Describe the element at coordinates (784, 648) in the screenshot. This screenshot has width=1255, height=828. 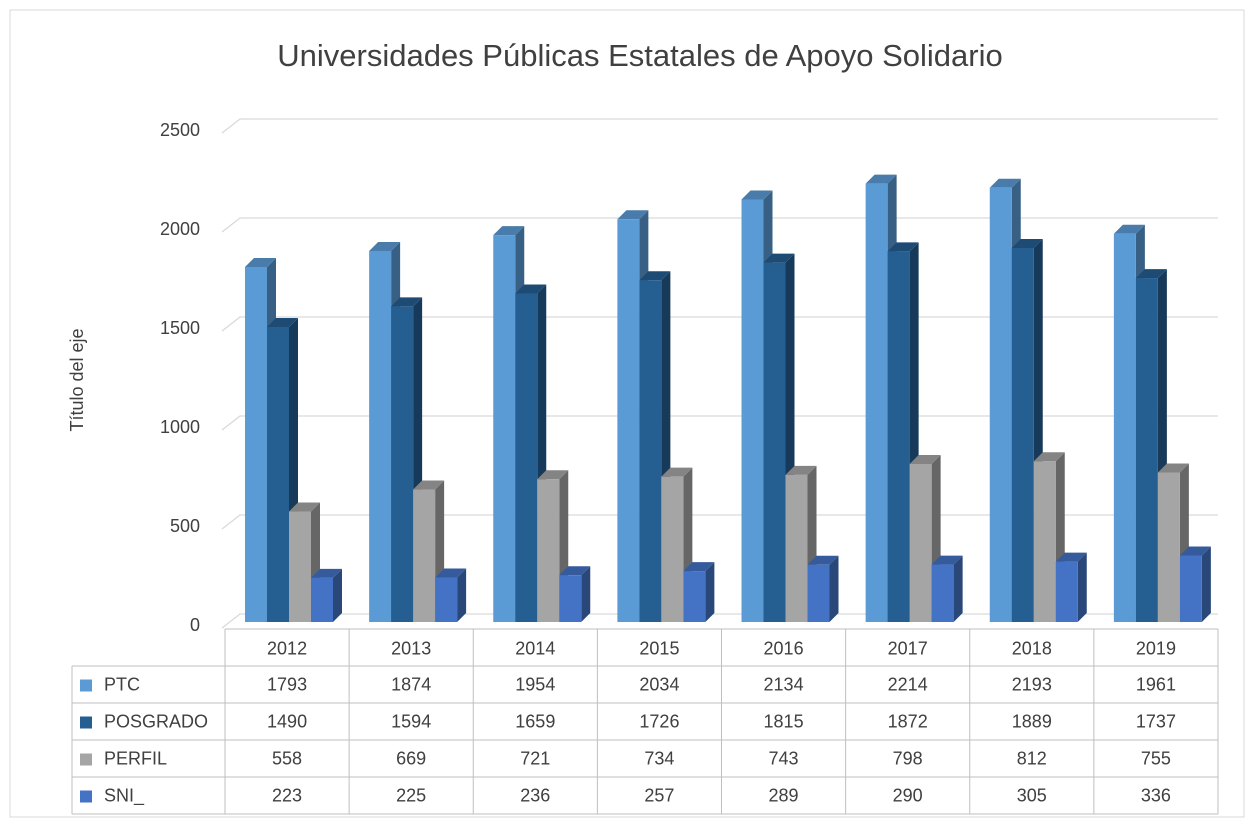
I see `x-tick-label: 2016` at that location.